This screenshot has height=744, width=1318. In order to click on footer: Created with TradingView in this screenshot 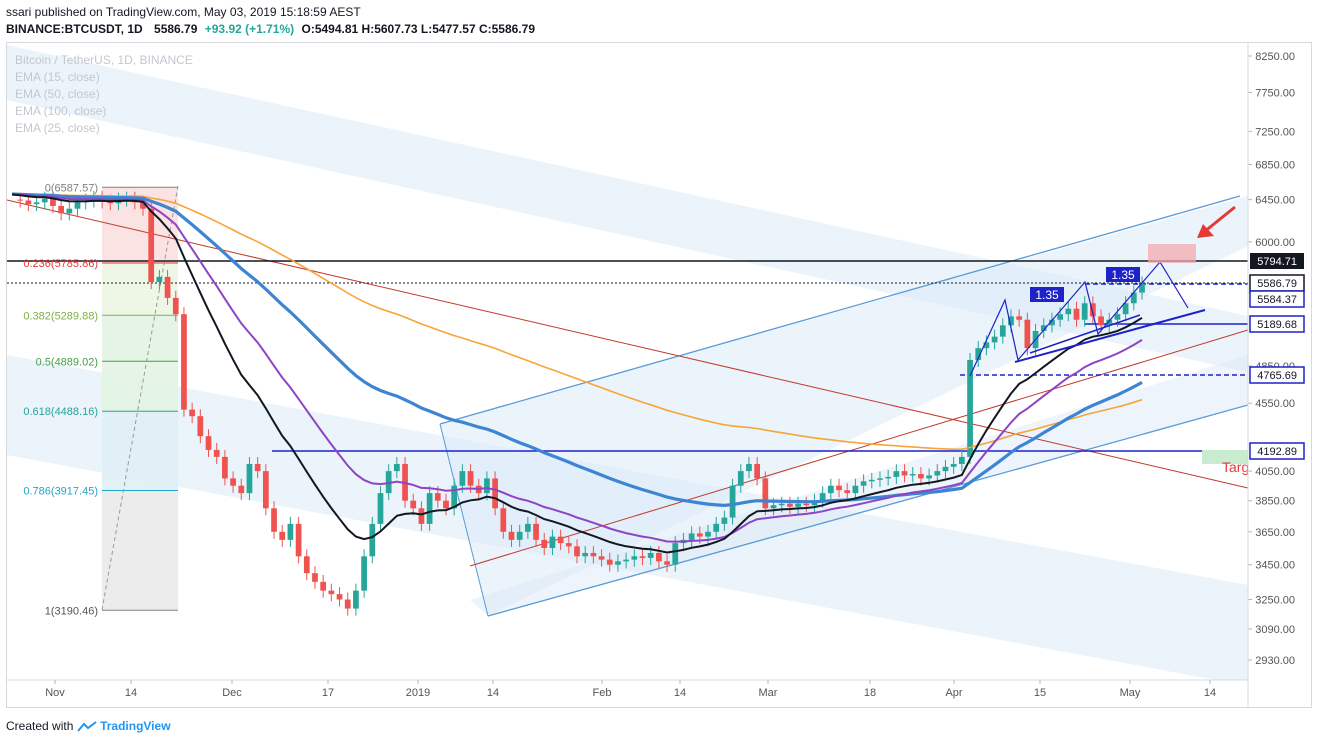, I will do `click(88, 726)`.